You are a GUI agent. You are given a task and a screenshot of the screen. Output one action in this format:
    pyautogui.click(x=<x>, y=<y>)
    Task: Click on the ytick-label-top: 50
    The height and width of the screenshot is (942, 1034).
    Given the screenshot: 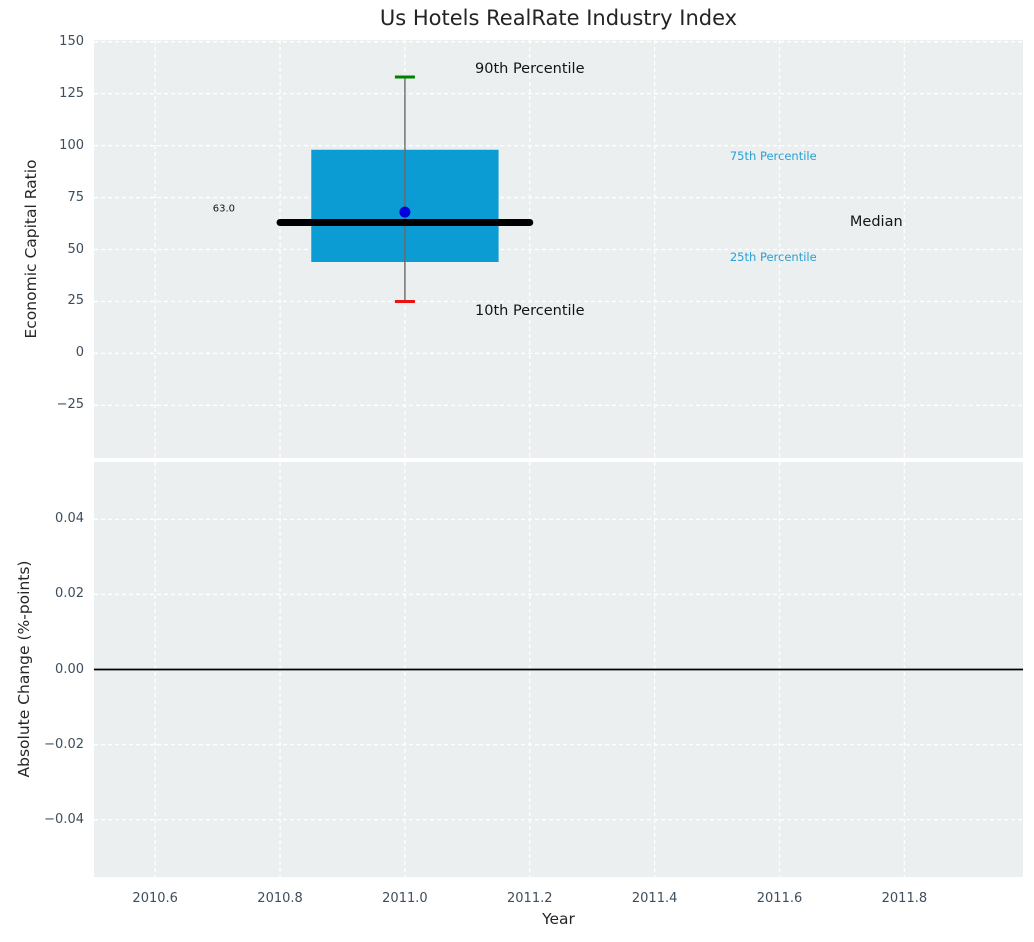 What is the action you would take?
    pyautogui.click(x=75, y=249)
    